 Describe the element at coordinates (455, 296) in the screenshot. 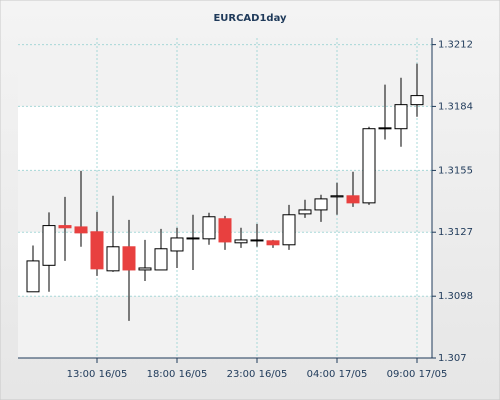

I see `y-tick-label: 1.3098` at that location.